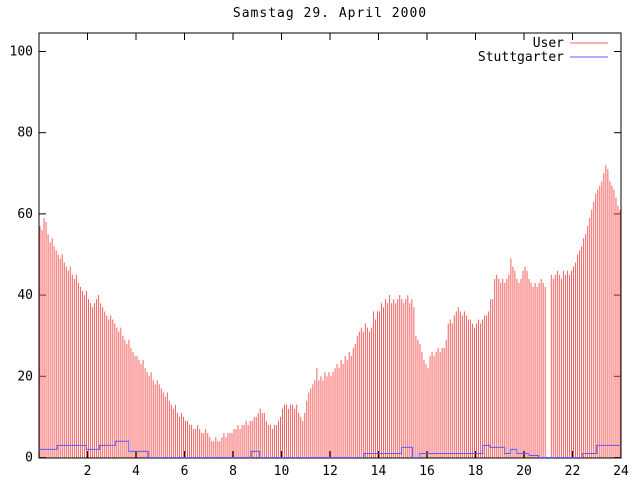 Image resolution: width=640 pixels, height=484 pixels. I want to click on x-tick-label: 2, so click(88, 471).